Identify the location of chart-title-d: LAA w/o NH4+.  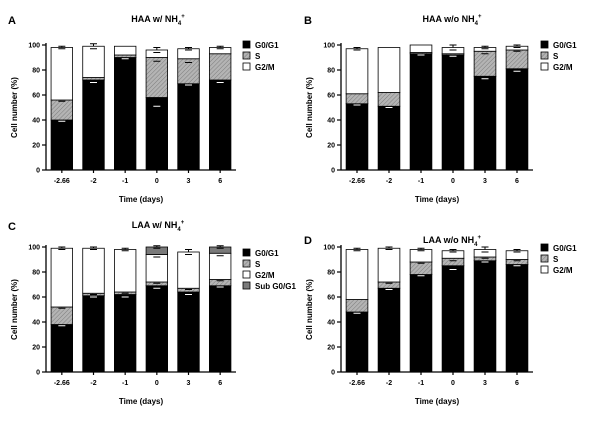
(452, 241).